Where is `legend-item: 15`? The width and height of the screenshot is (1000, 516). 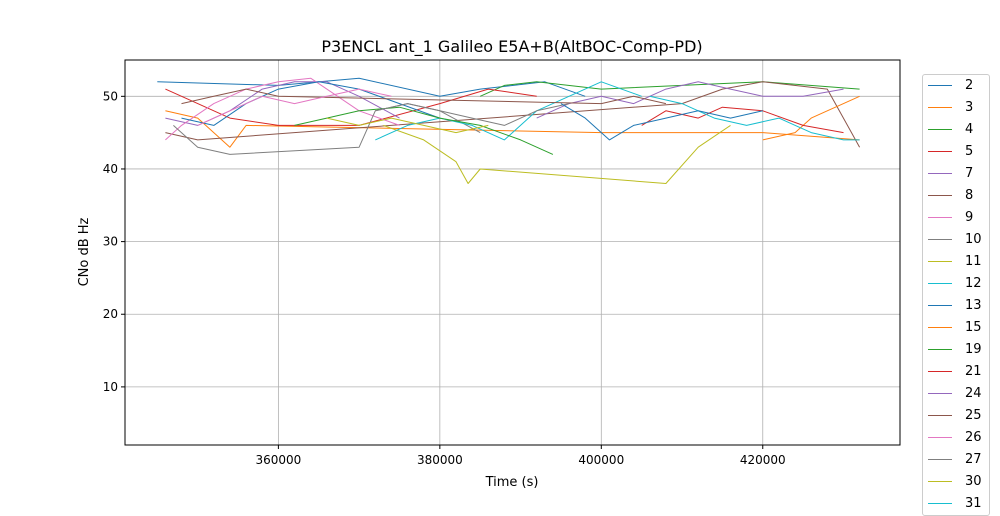 legend-item: 15 is located at coordinates (956, 328).